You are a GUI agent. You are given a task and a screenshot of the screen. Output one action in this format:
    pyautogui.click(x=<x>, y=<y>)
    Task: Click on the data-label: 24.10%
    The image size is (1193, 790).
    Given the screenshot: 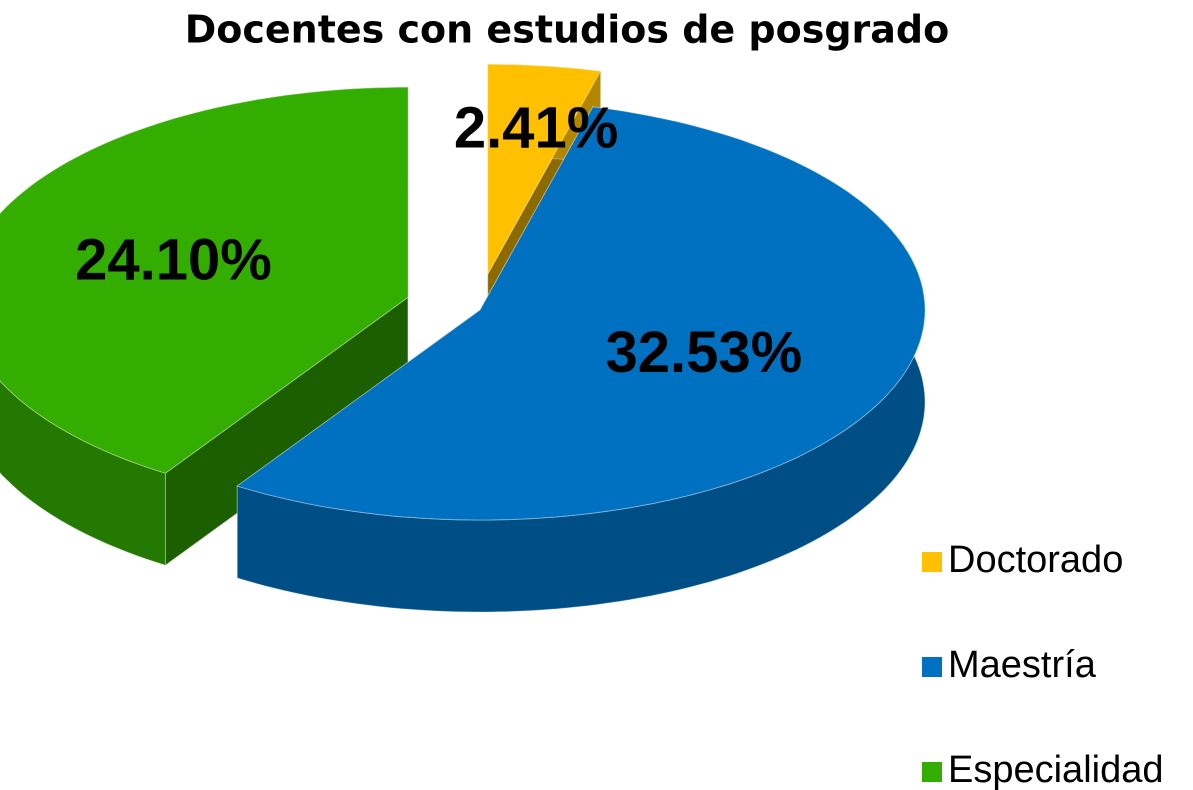 What is the action you would take?
    pyautogui.click(x=173, y=260)
    